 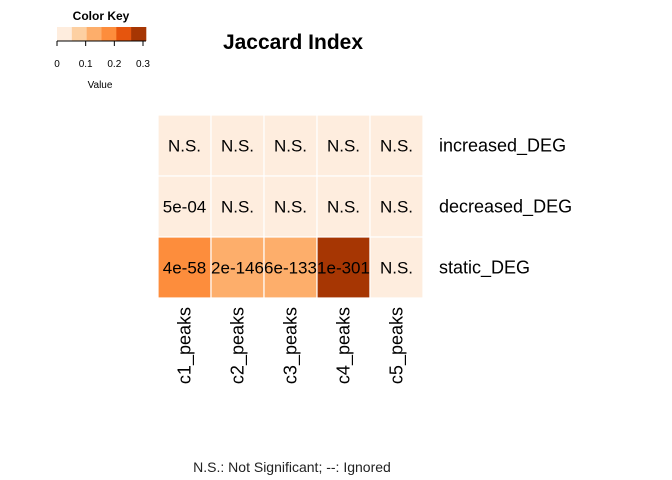 What do you see at coordinates (484, 268) in the screenshot?
I see `row-label: static_DEG` at bounding box center [484, 268].